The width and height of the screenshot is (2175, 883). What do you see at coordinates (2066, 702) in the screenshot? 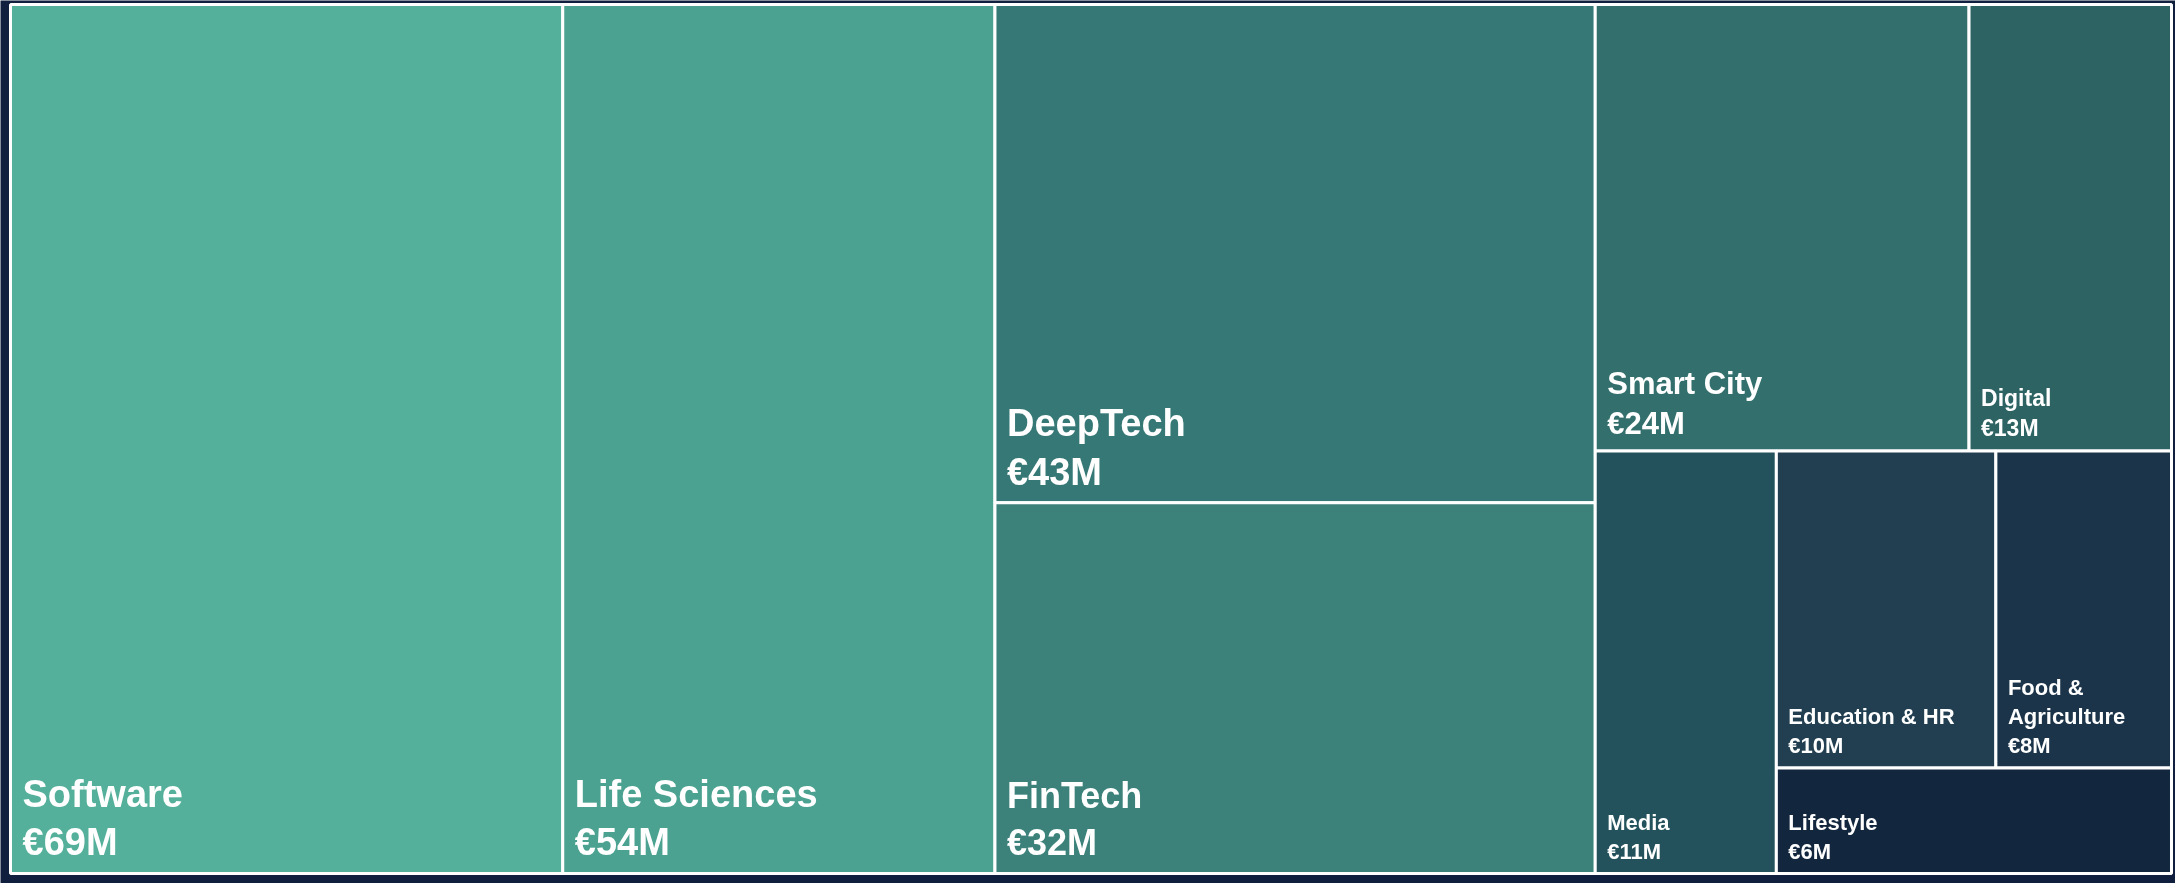
I see `category-label: Food & Agriculture` at bounding box center [2066, 702].